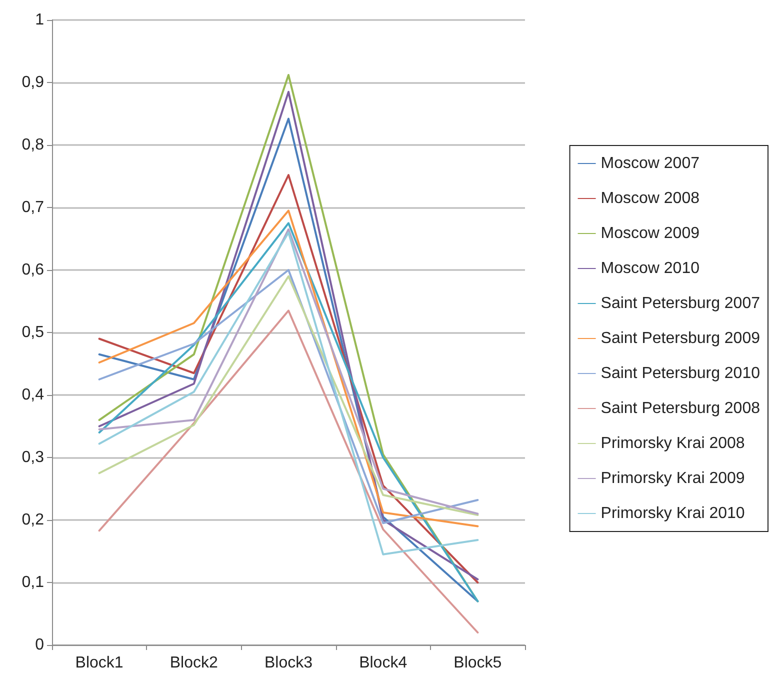 Image resolution: width=770 pixels, height=677 pixels. I want to click on y-tick-label: 0,1, so click(33, 582).